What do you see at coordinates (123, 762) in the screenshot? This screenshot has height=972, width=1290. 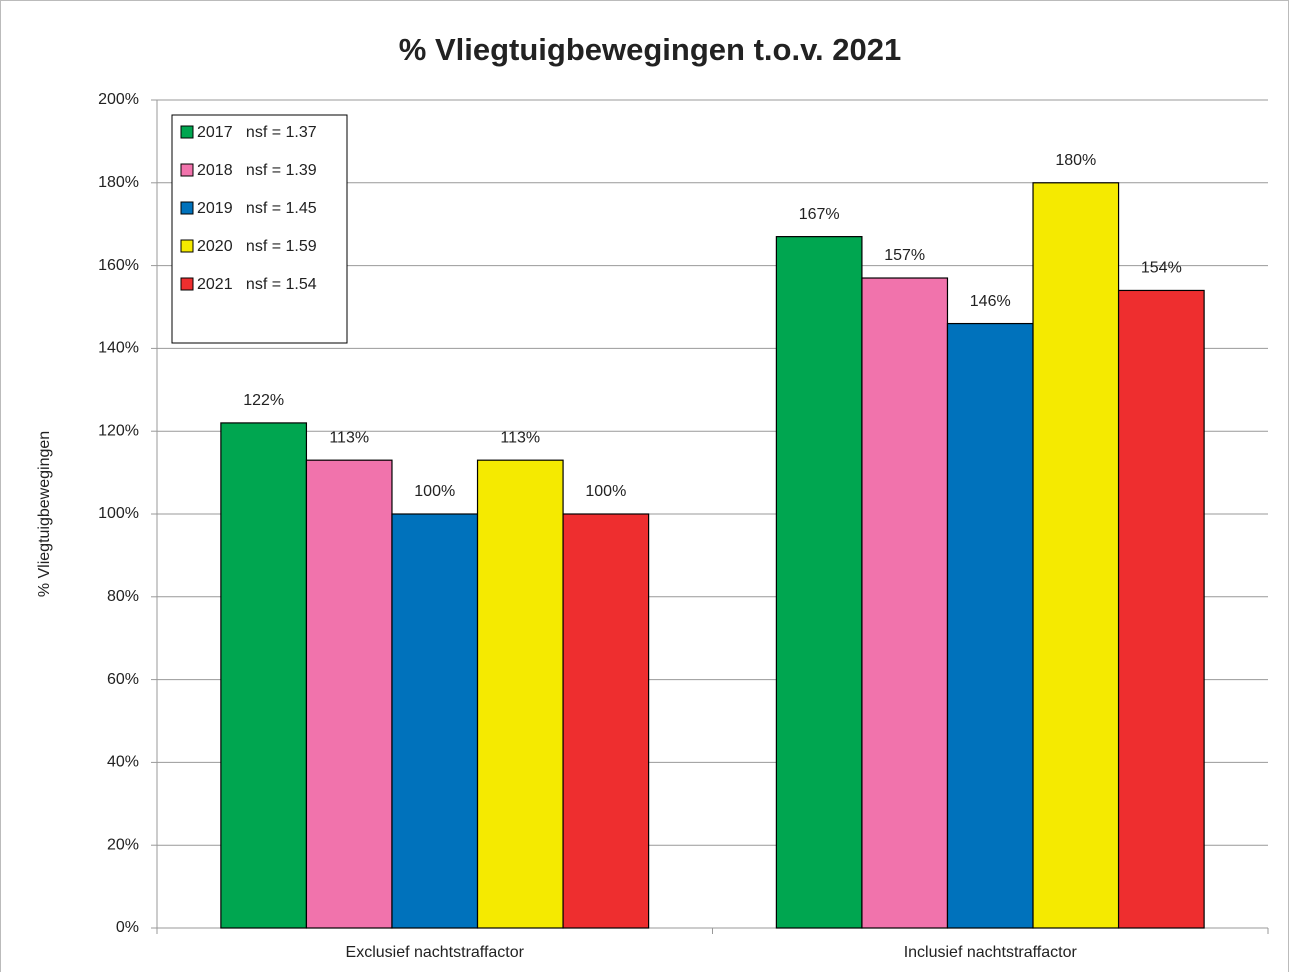 I see `y-tick-label: 40%` at bounding box center [123, 762].